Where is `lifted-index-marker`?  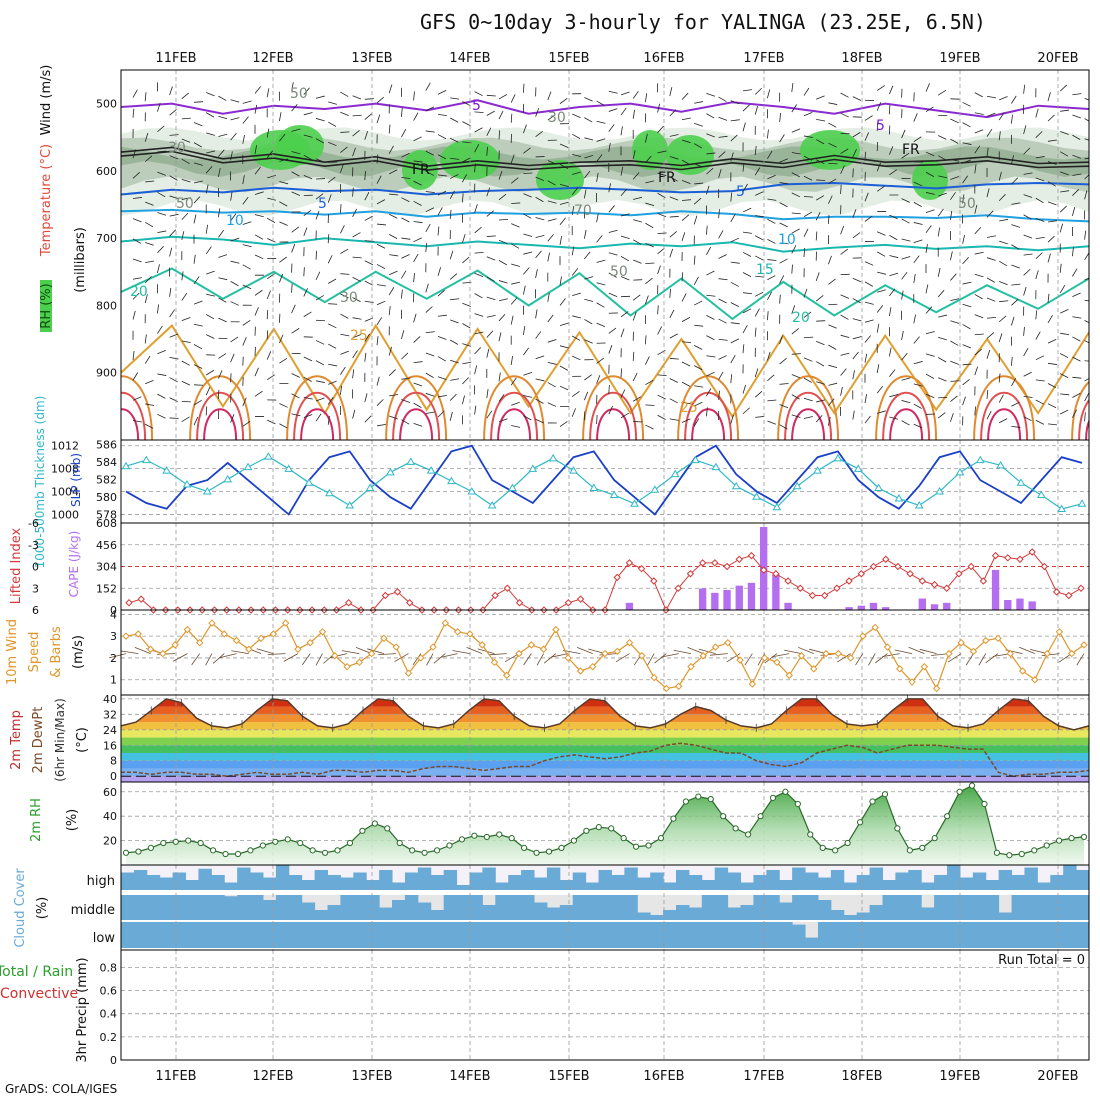
lifted-index-marker is located at coordinates (617, 577).